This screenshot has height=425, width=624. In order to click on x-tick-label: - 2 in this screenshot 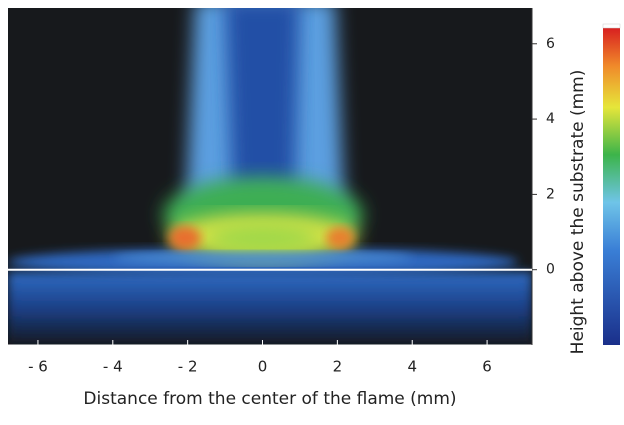, I will do `click(188, 367)`.